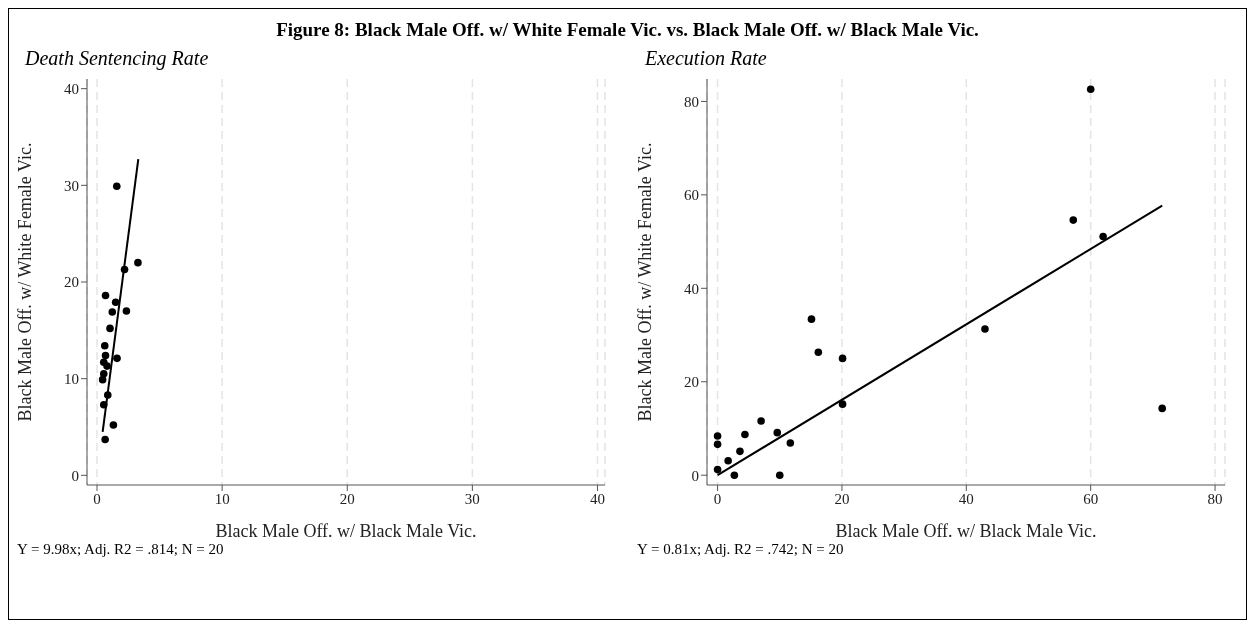 This screenshot has width=1255, height=628. I want to click on text: Y = 9.98x; Adj. R2 = .814; N = 20, so click(121, 549).